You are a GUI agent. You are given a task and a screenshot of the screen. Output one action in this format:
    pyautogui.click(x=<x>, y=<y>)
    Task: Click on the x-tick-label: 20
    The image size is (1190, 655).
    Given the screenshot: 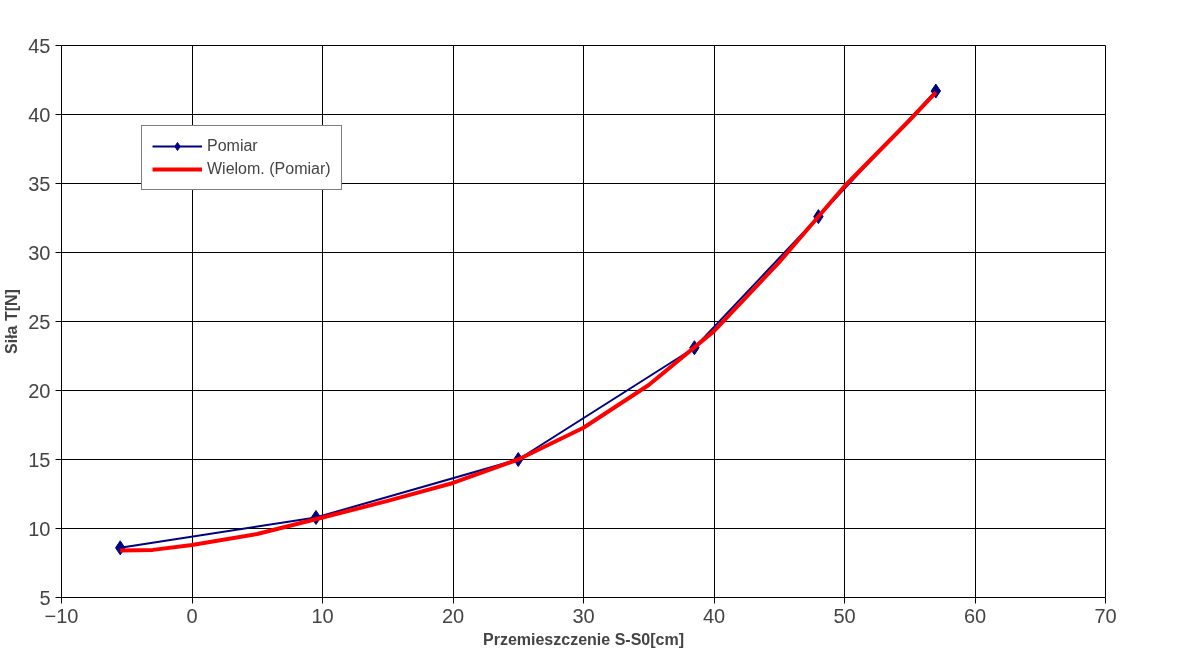 What is the action you would take?
    pyautogui.click(x=453, y=615)
    